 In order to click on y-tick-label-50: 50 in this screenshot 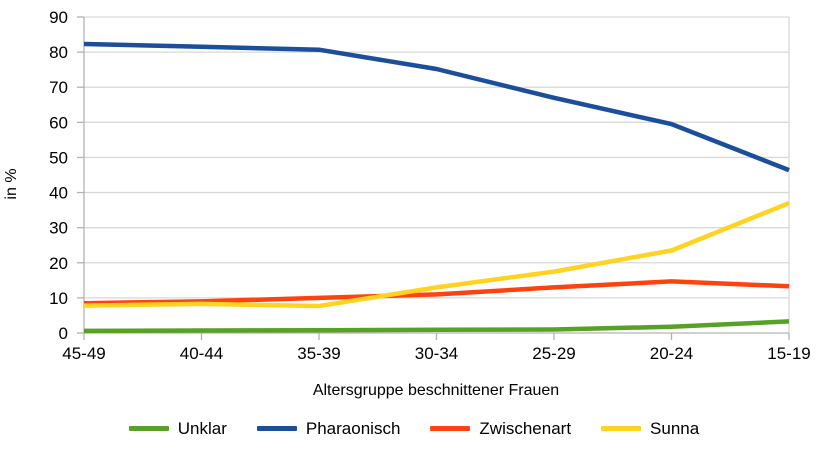, I will do `click(58, 157)`.